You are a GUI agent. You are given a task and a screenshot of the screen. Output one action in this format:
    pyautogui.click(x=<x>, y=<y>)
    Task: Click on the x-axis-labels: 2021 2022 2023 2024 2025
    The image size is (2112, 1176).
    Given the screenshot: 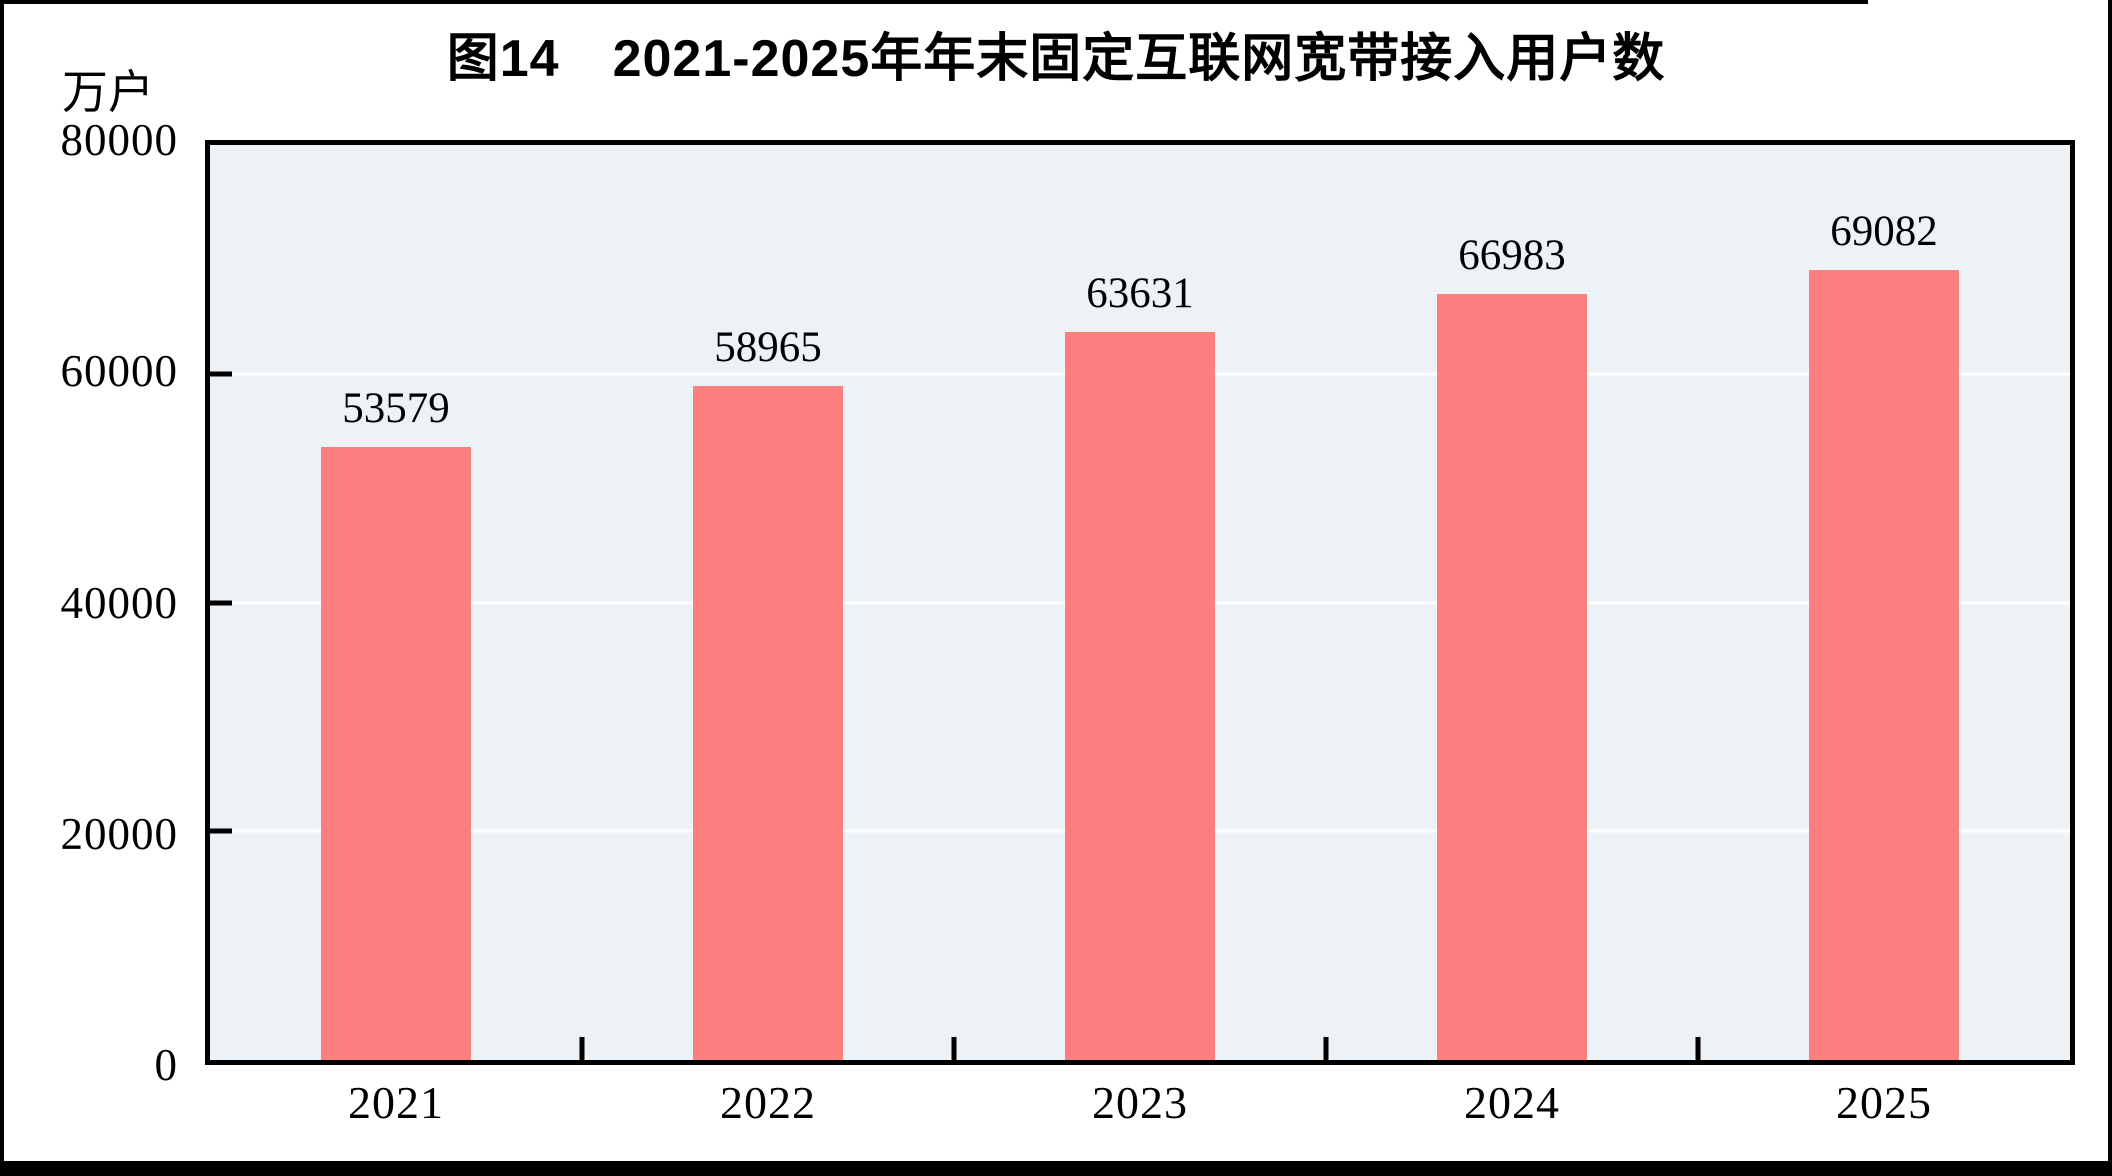 What is the action you would take?
    pyautogui.click(x=1140, y=1106)
    